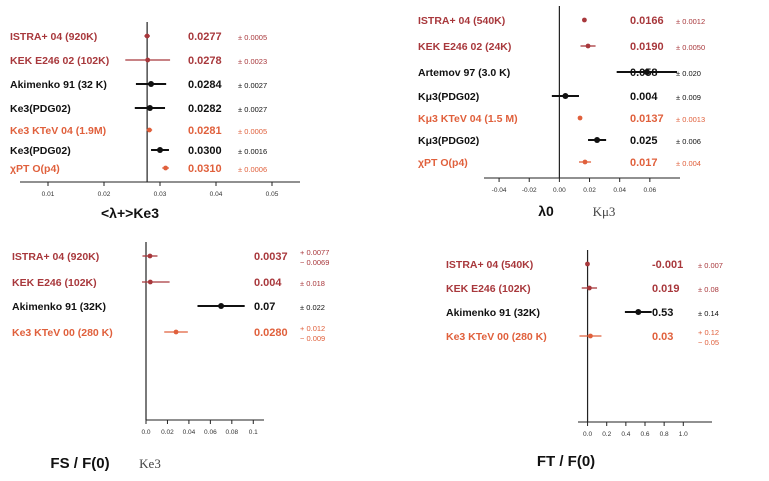 The image size is (769, 481). What do you see at coordinates (708, 289) in the screenshot?
I see `error-label-br: ± 0.08` at bounding box center [708, 289].